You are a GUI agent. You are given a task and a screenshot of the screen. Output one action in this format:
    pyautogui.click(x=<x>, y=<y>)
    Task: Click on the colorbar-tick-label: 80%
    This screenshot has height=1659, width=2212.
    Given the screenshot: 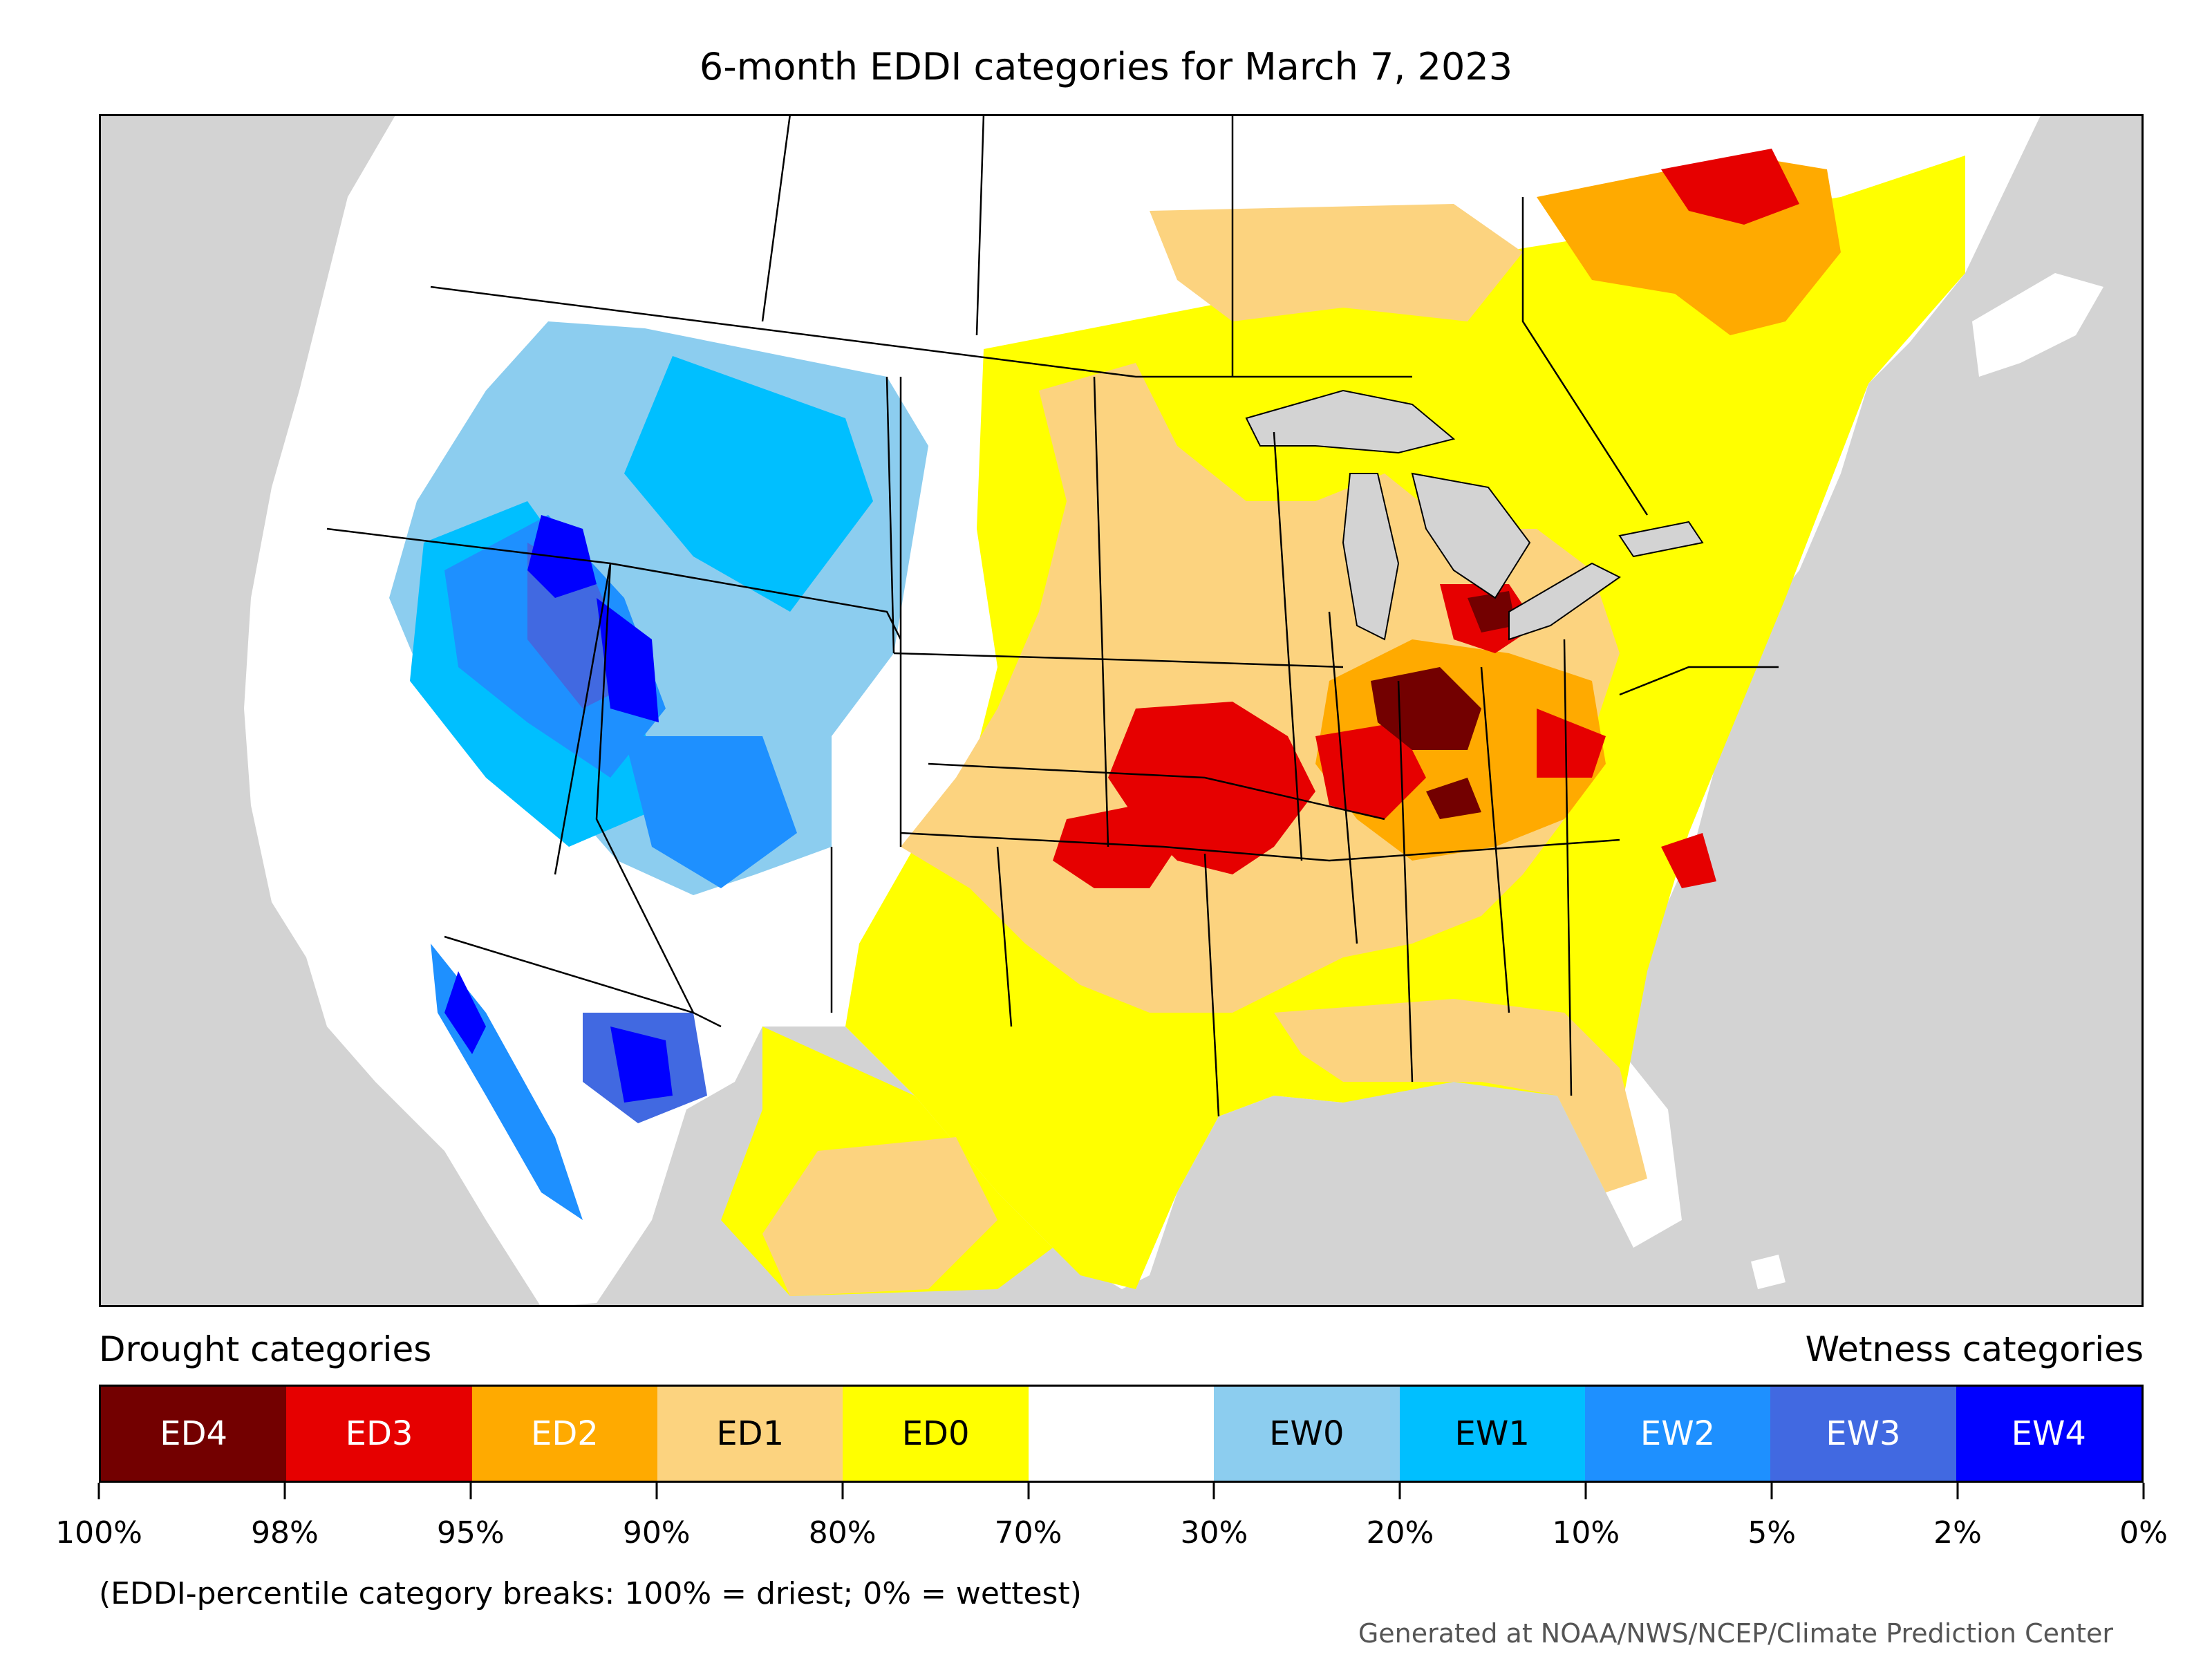 What is the action you would take?
    pyautogui.click(x=842, y=1532)
    